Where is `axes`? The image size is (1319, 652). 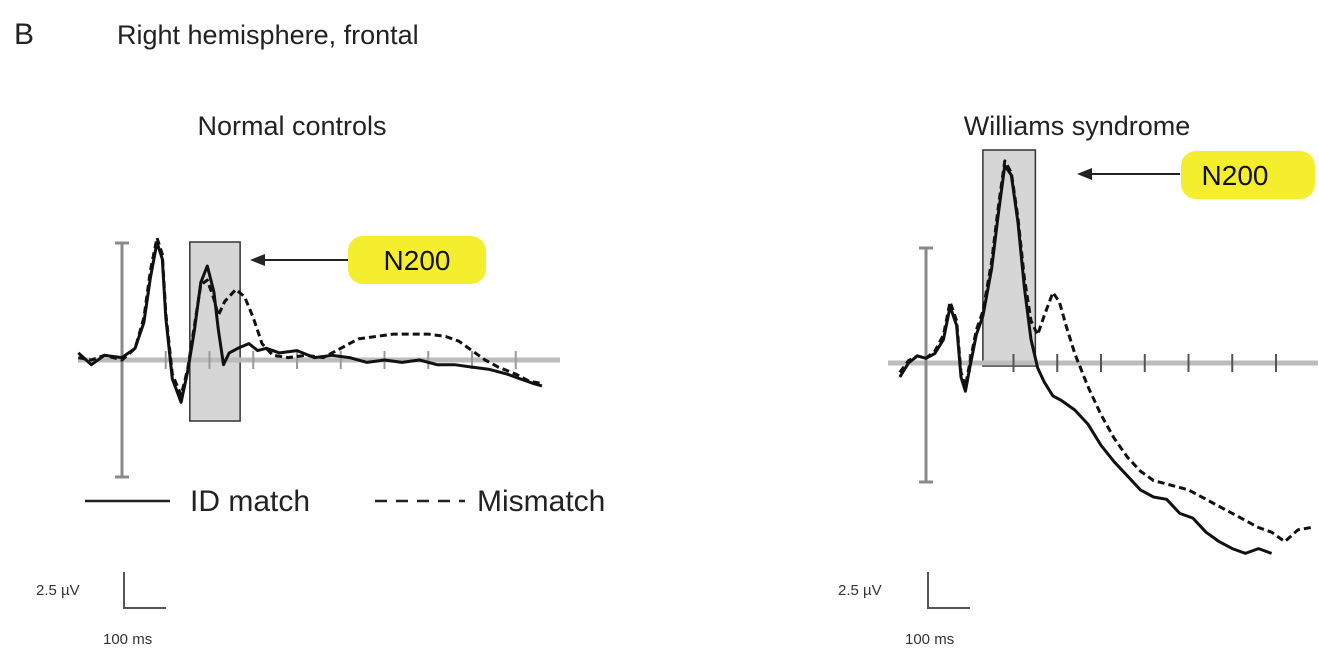 axes is located at coordinates (319, 360).